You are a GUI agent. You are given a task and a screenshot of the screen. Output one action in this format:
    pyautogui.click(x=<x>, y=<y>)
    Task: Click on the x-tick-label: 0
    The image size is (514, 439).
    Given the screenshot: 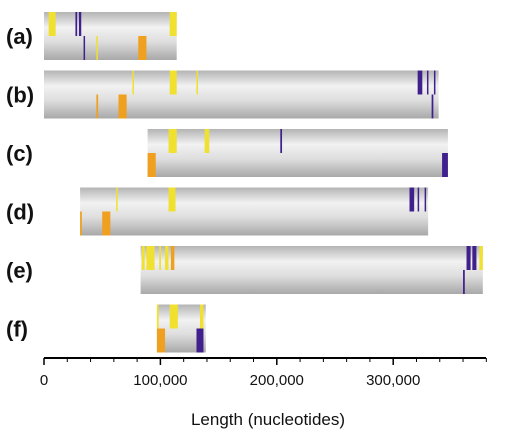 What is the action you would take?
    pyautogui.click(x=44, y=380)
    